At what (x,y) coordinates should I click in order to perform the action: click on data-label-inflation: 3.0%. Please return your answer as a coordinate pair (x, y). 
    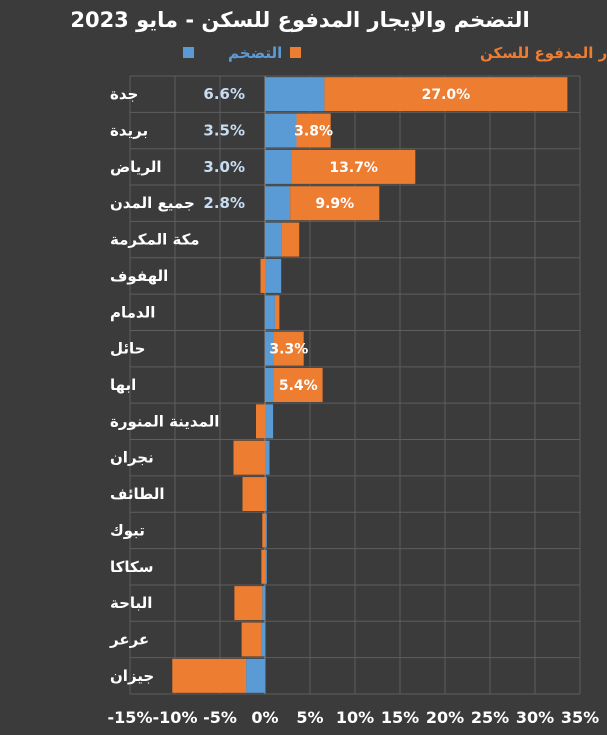
    Looking at the image, I should click on (224, 167).